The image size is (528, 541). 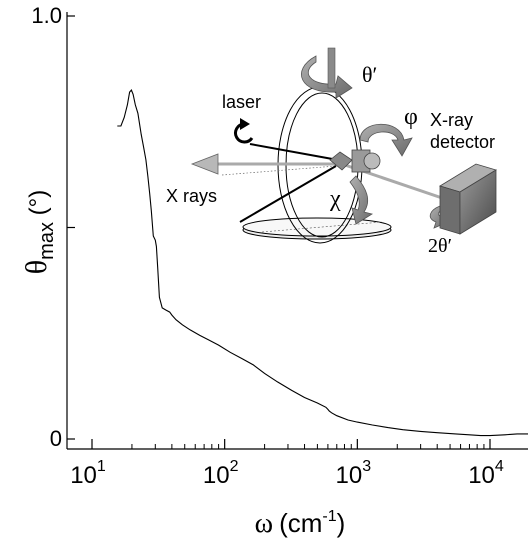 I want to click on theta-prime-post, so click(x=331, y=68).